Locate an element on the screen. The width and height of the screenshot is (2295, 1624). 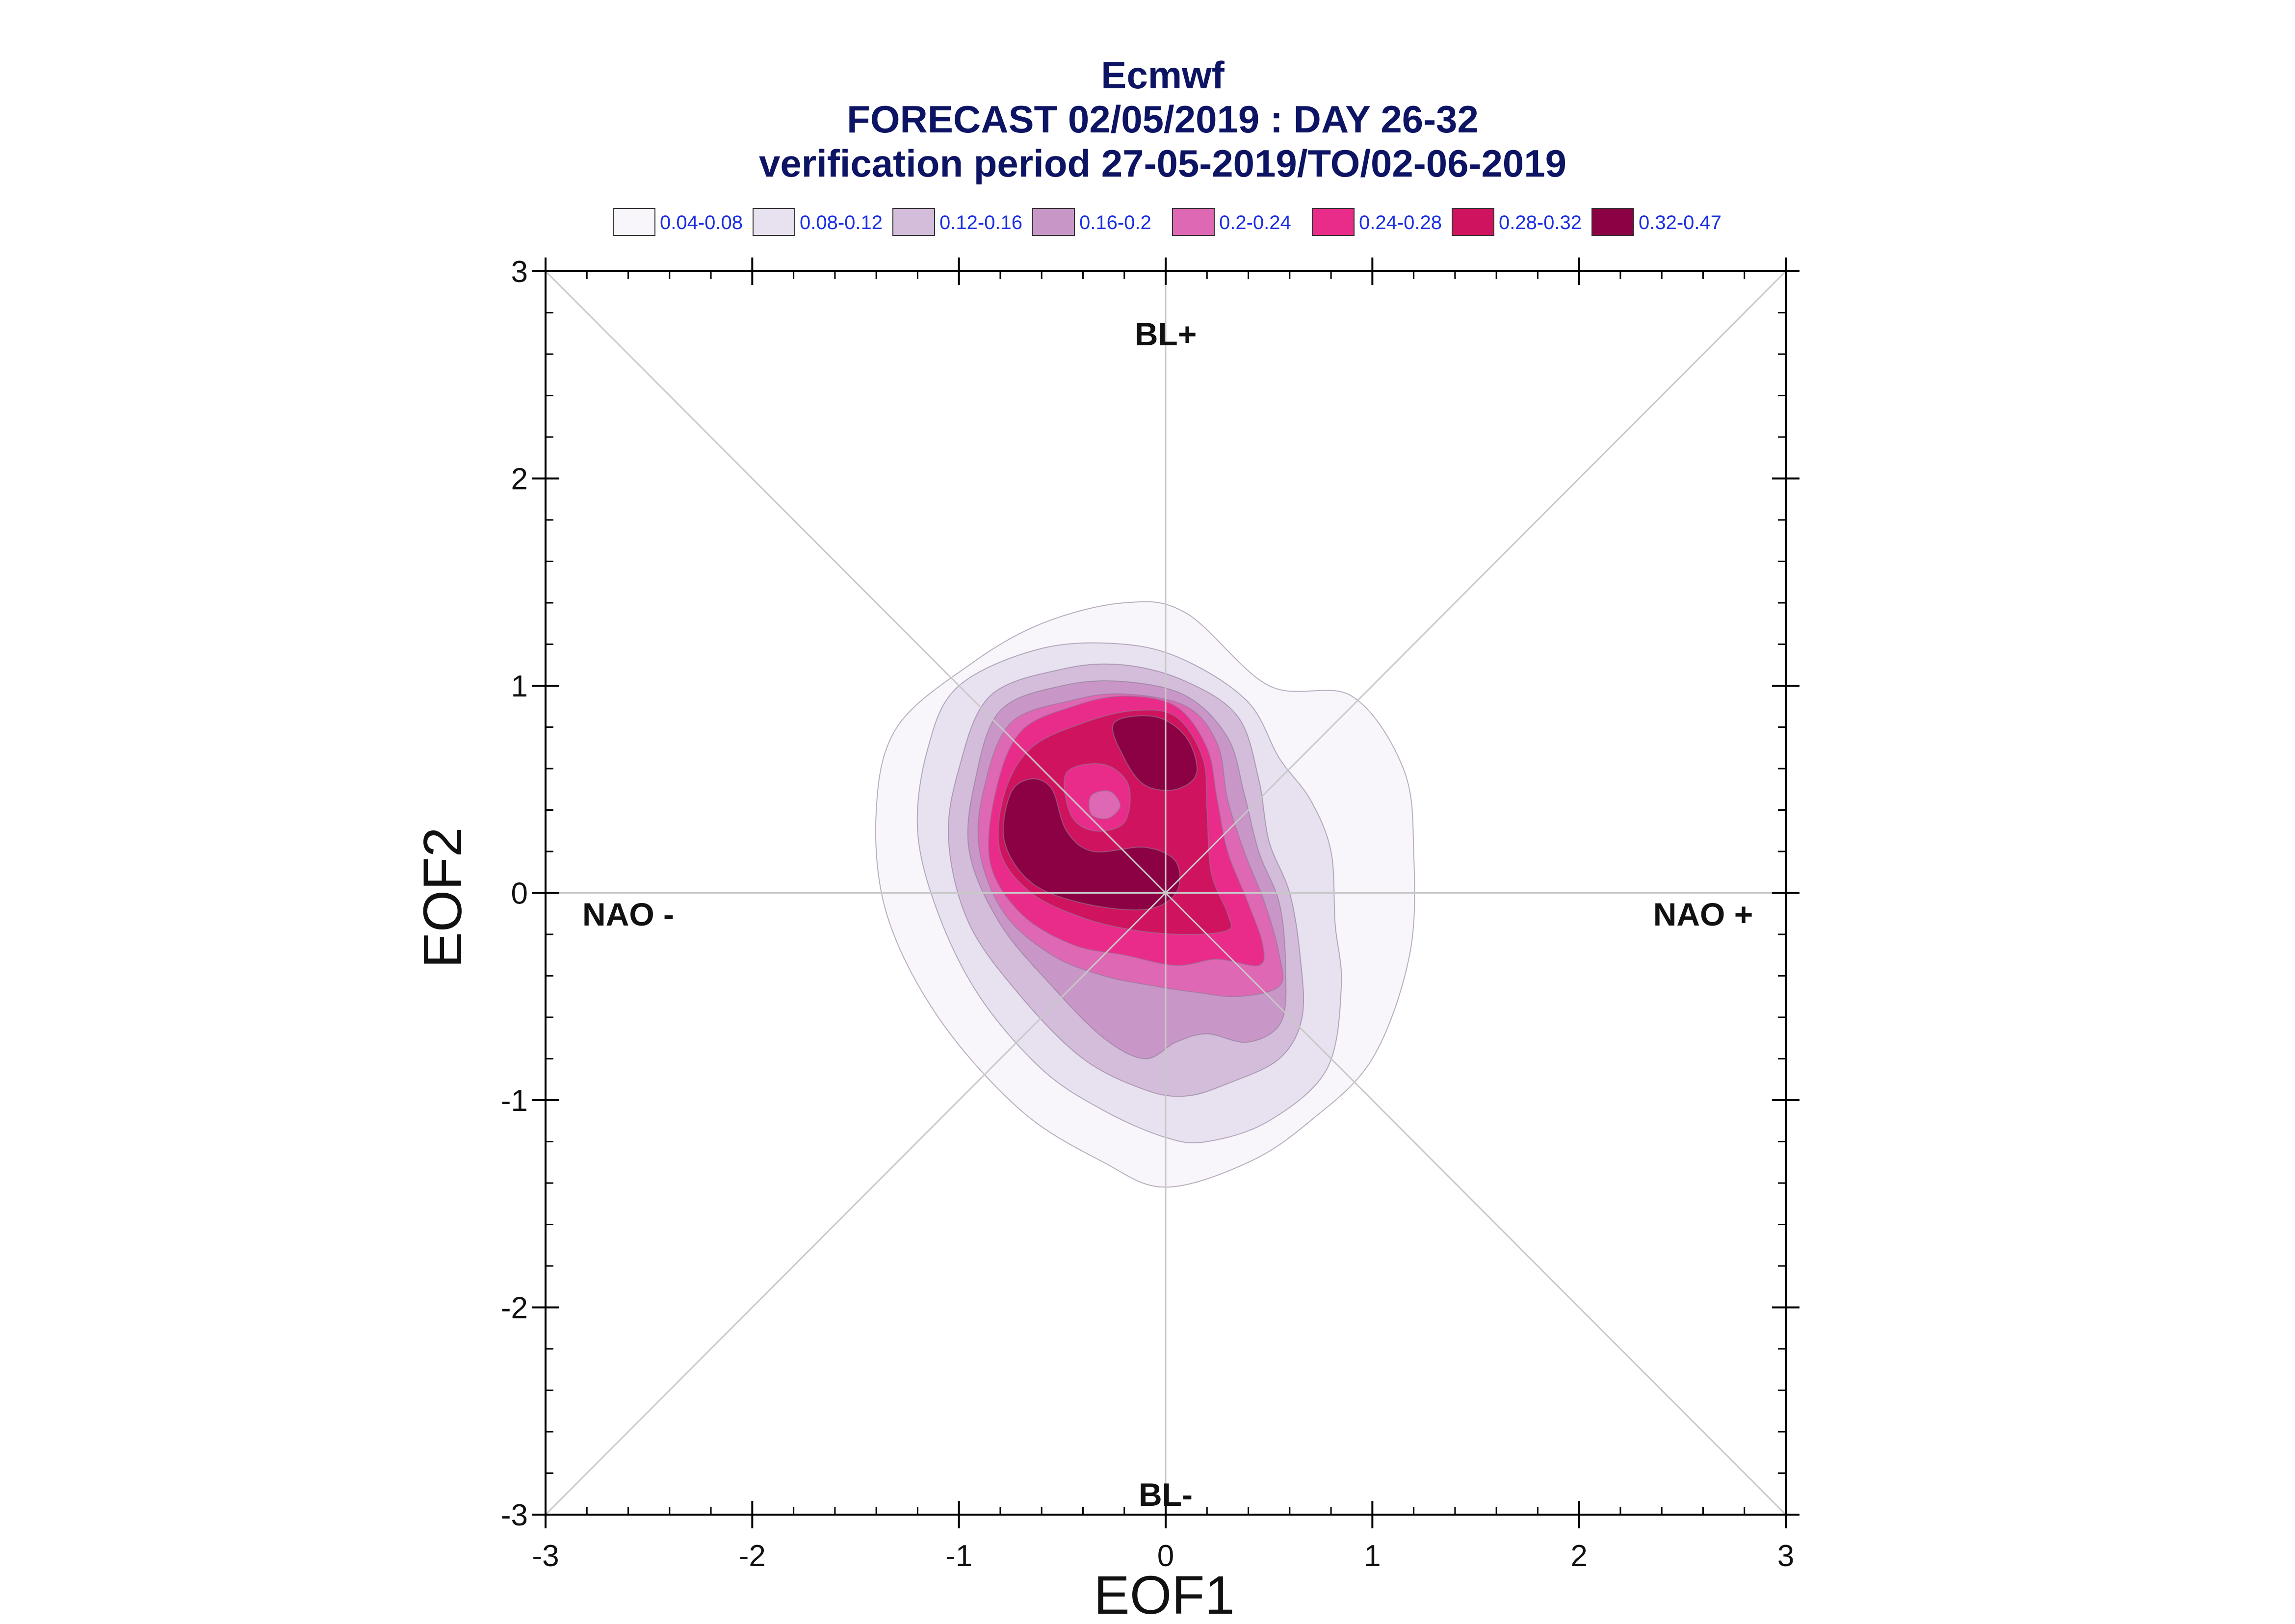
x-tick-label: 2 is located at coordinates (1578, 1556).